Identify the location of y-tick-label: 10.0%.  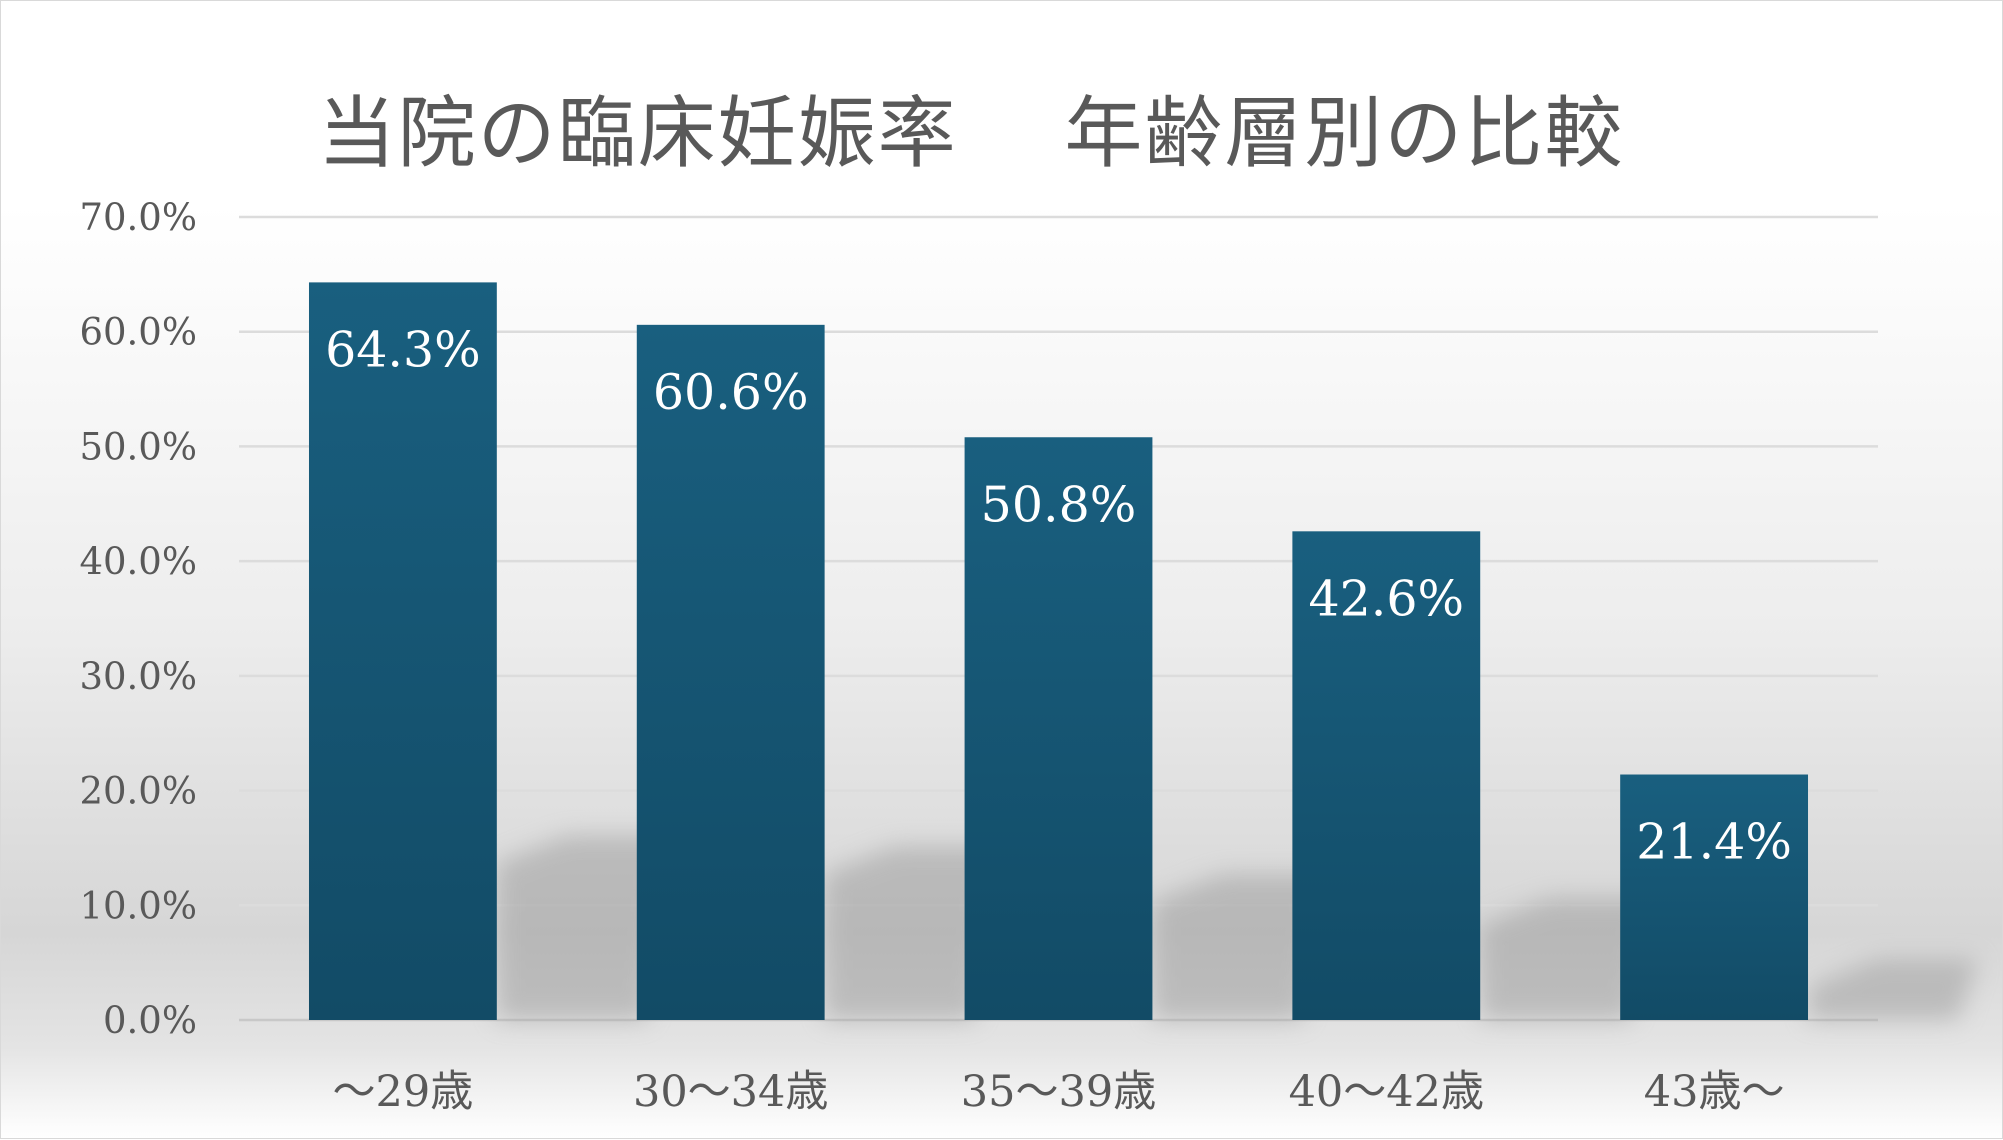
(138, 905).